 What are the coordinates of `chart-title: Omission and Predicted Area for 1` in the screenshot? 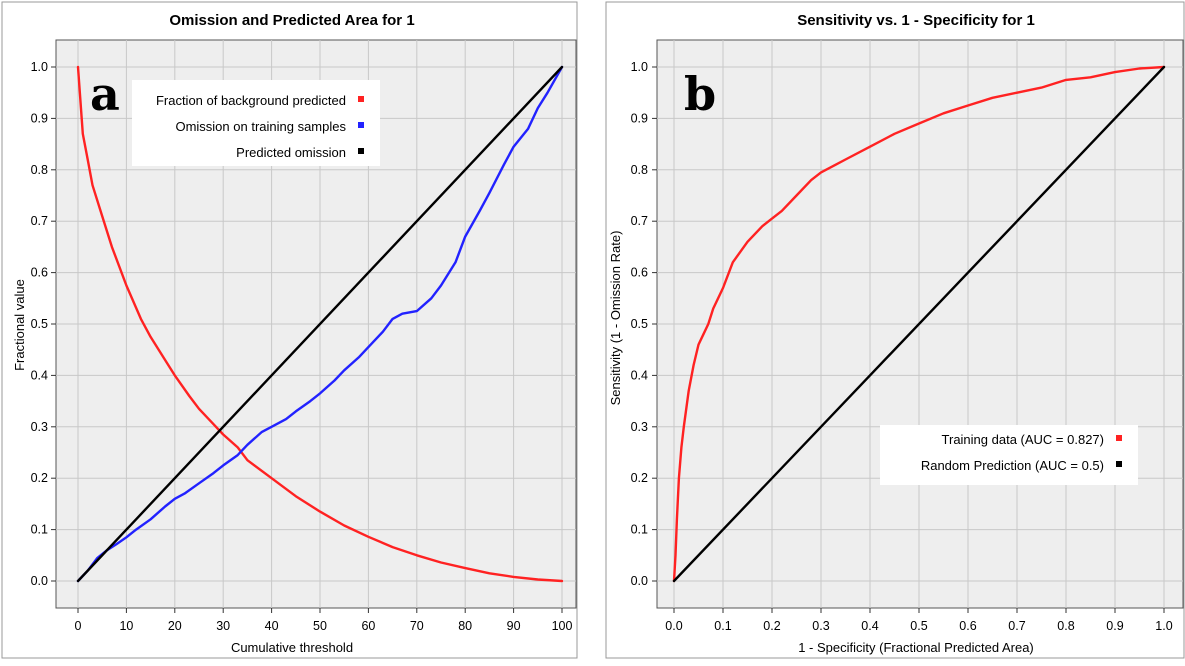 It's located at (291, 20).